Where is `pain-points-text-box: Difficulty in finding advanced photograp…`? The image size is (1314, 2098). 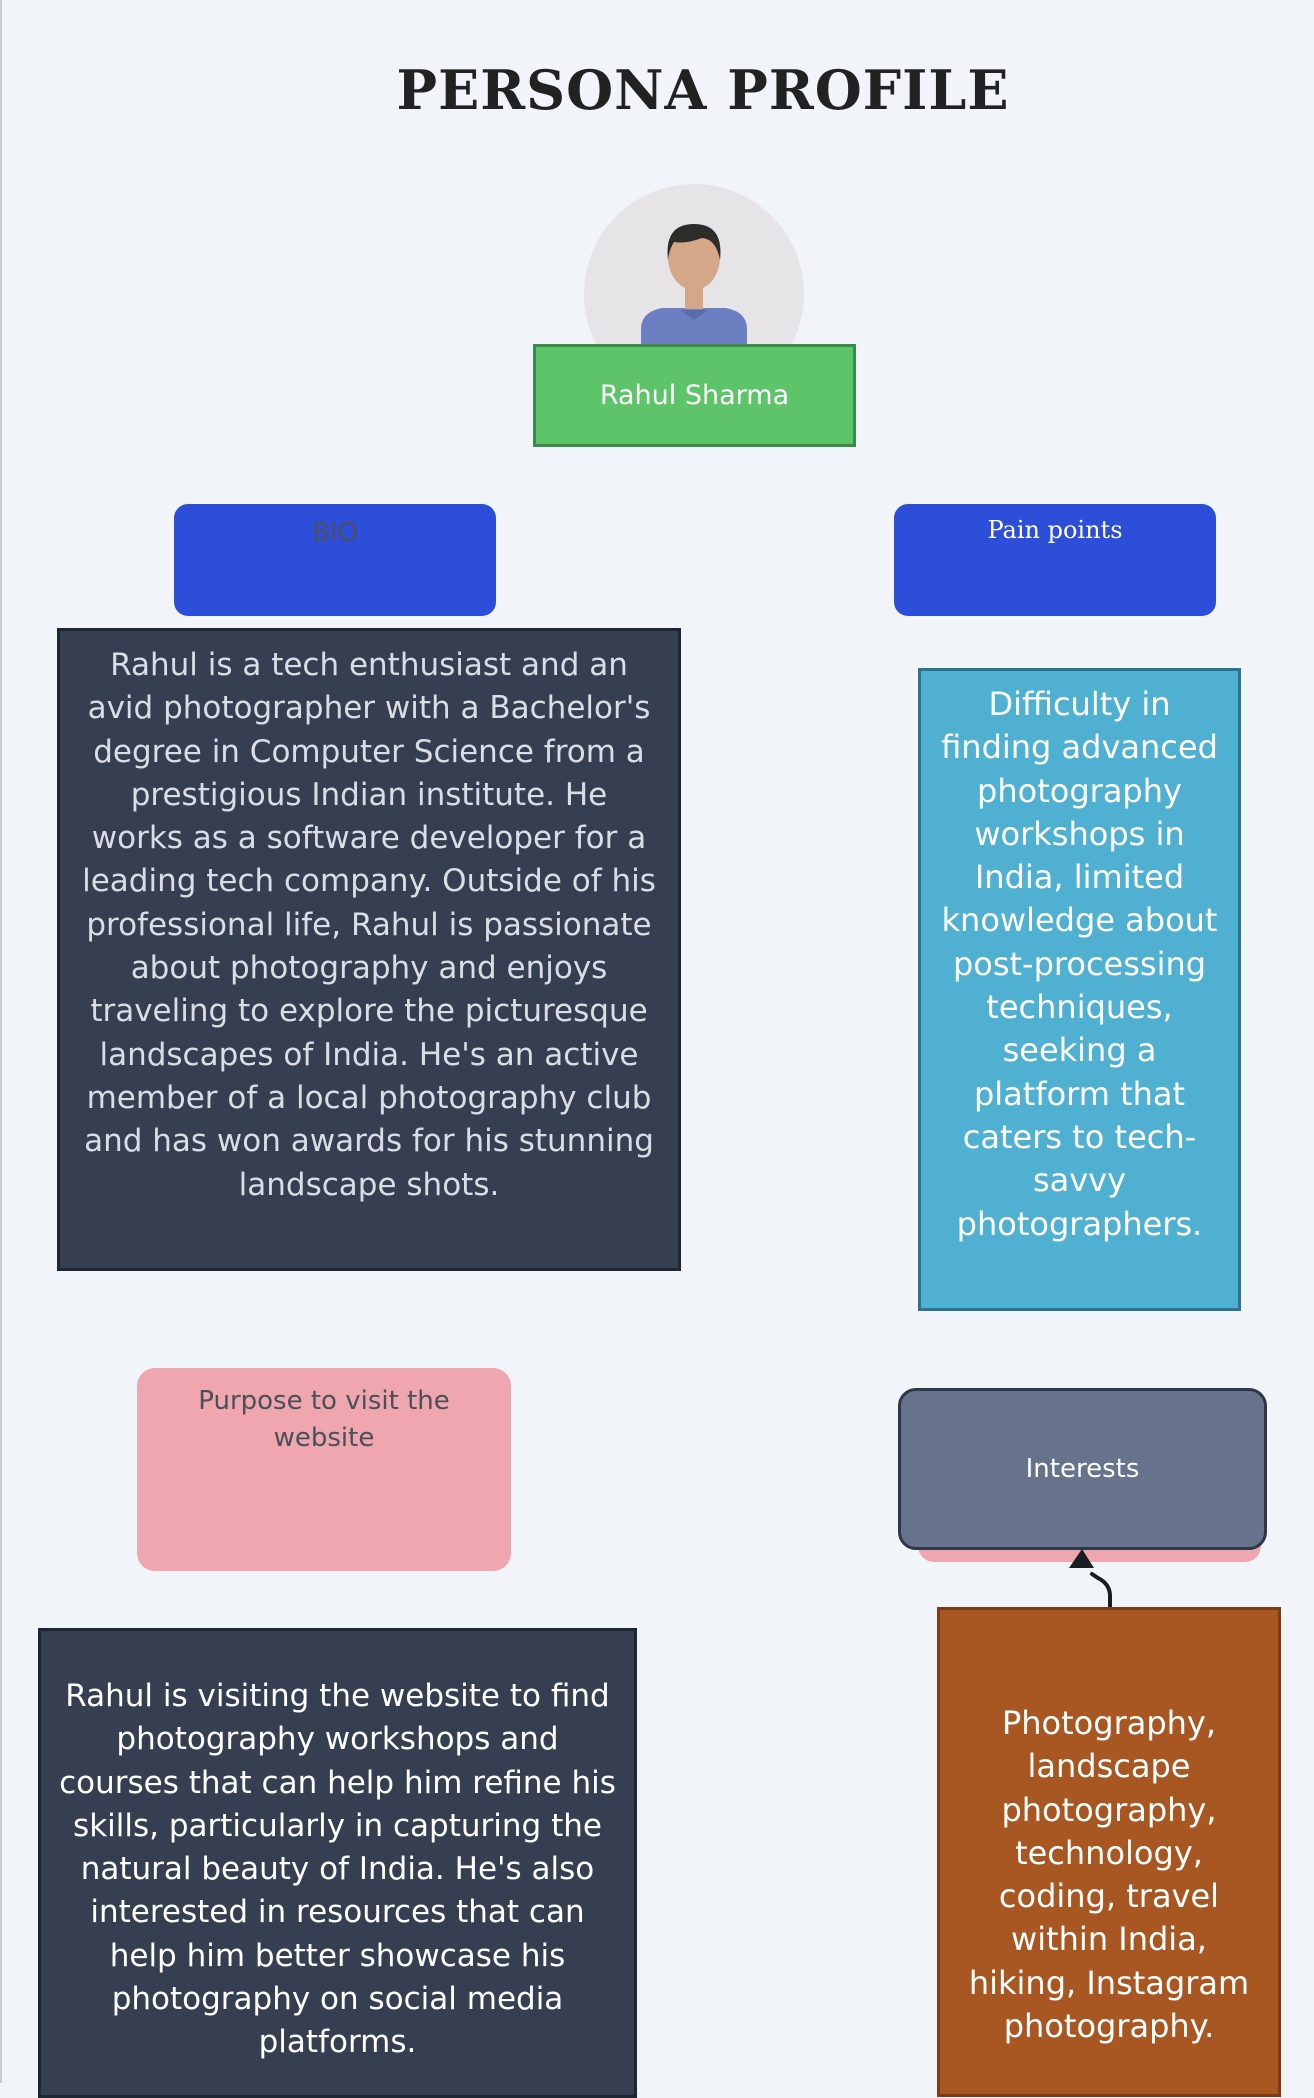
pain-points-text-box: Difficulty in finding advanced photograp… is located at coordinates (1079, 989).